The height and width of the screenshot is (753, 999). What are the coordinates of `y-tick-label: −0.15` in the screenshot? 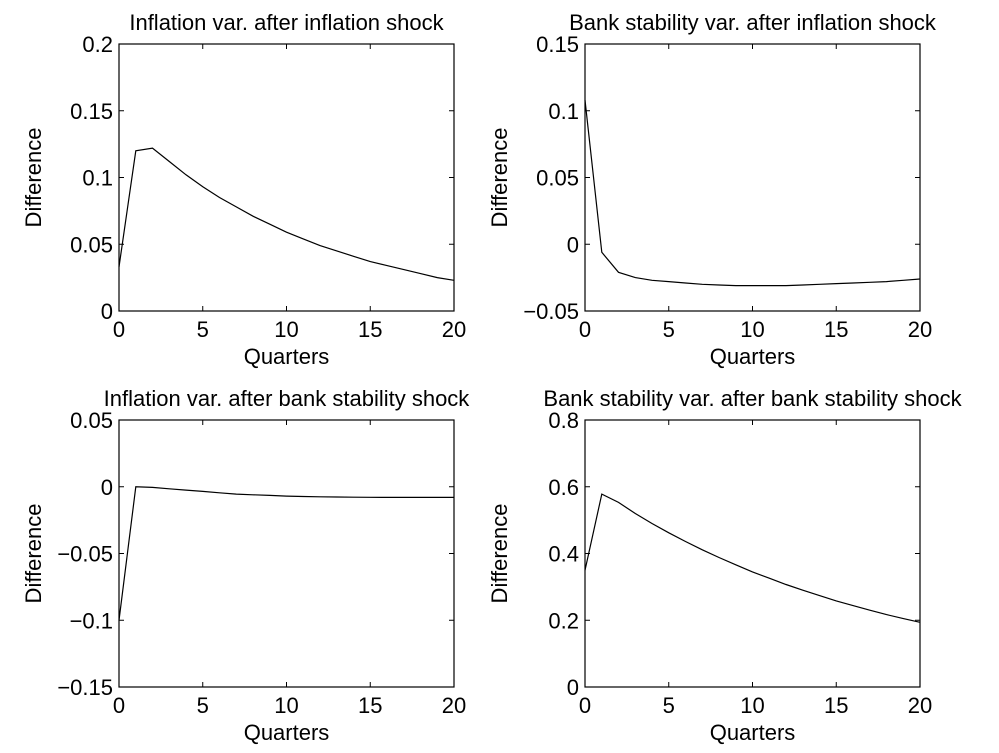 It's located at (85, 687).